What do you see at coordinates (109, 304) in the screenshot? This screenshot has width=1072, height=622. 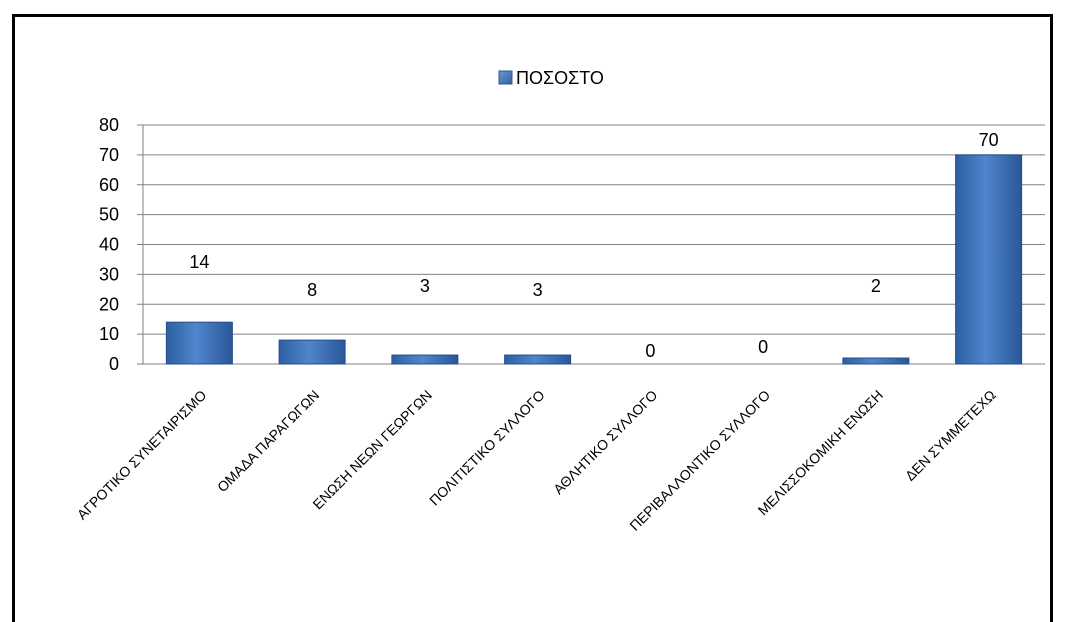 I see `y-tick-label: 20` at bounding box center [109, 304].